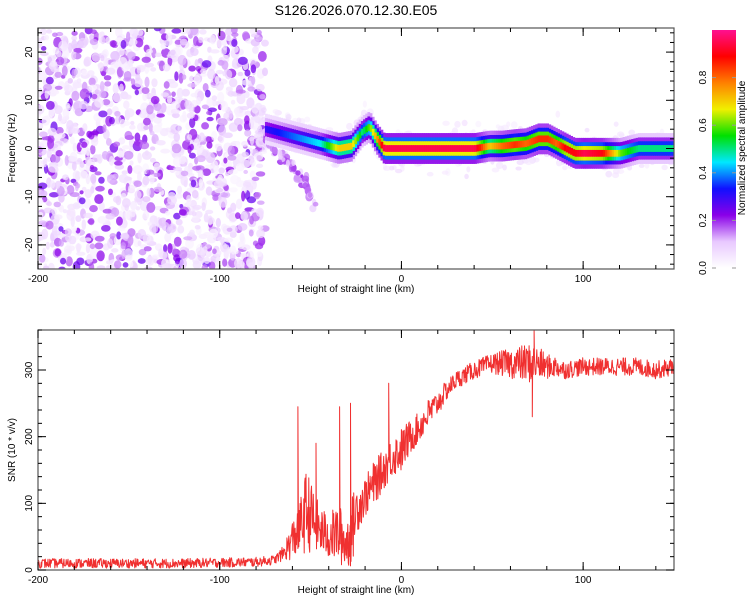 The width and height of the screenshot is (750, 600). I want to click on colorbar-tick-label: 0.0, so click(703, 268).